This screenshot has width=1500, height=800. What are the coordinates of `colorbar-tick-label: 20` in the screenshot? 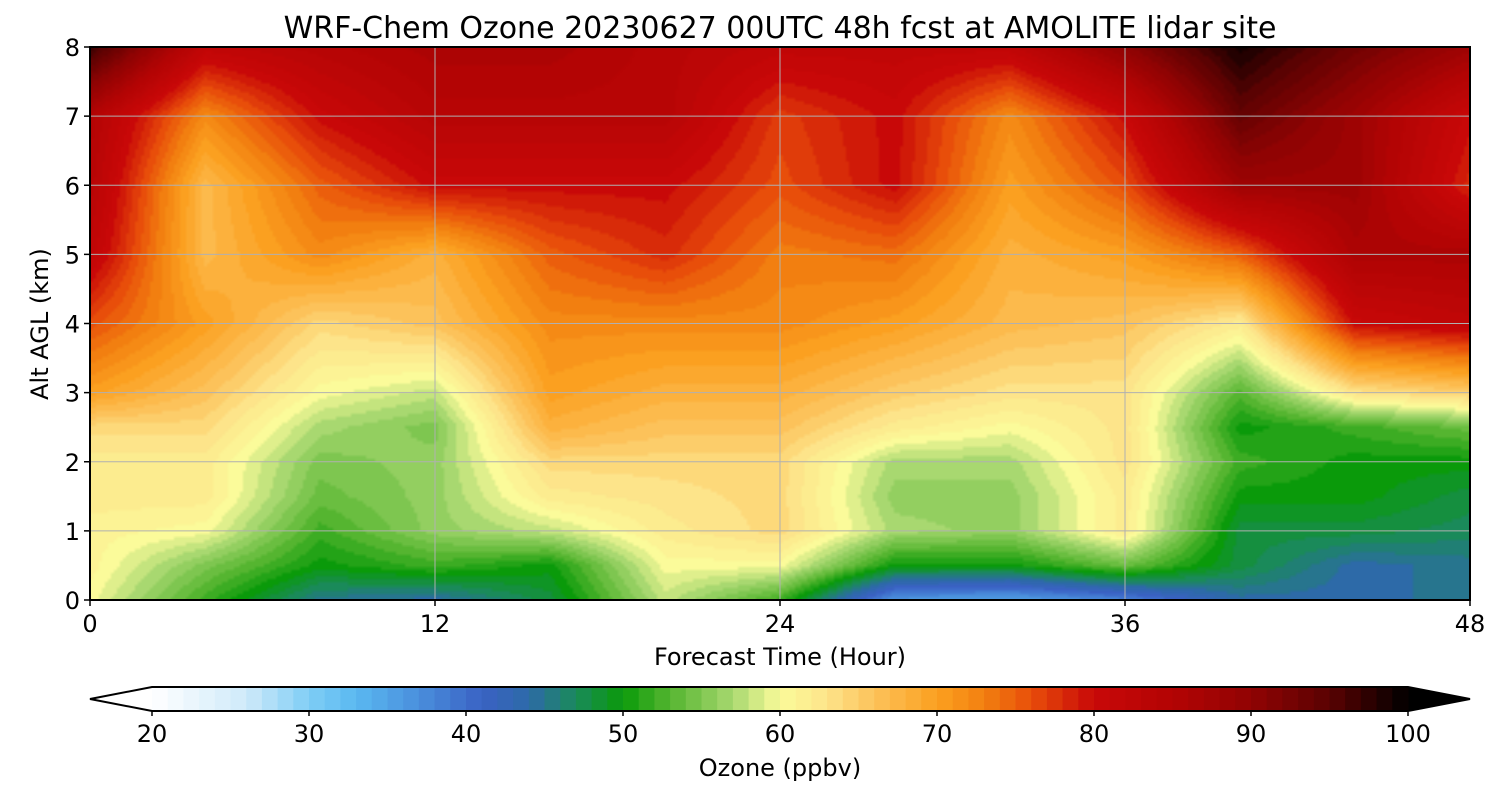 It's located at (152, 734).